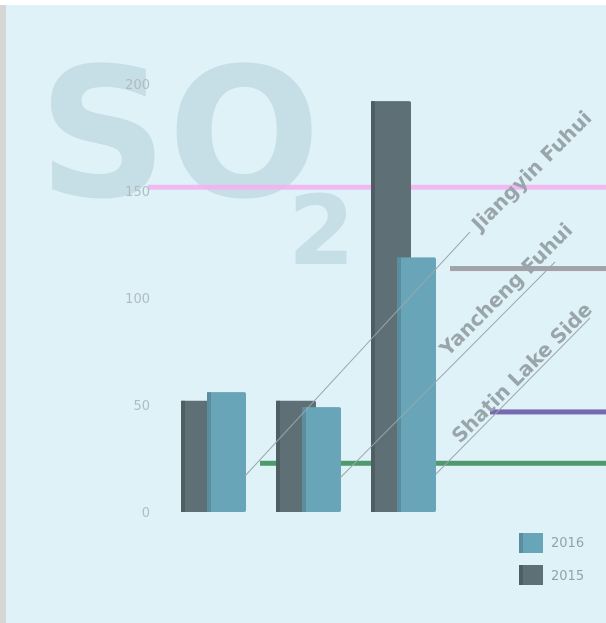 This screenshot has height=623, width=606. Describe the element at coordinates (137, 85) in the screenshot. I see `y-tick-label: 200` at that location.